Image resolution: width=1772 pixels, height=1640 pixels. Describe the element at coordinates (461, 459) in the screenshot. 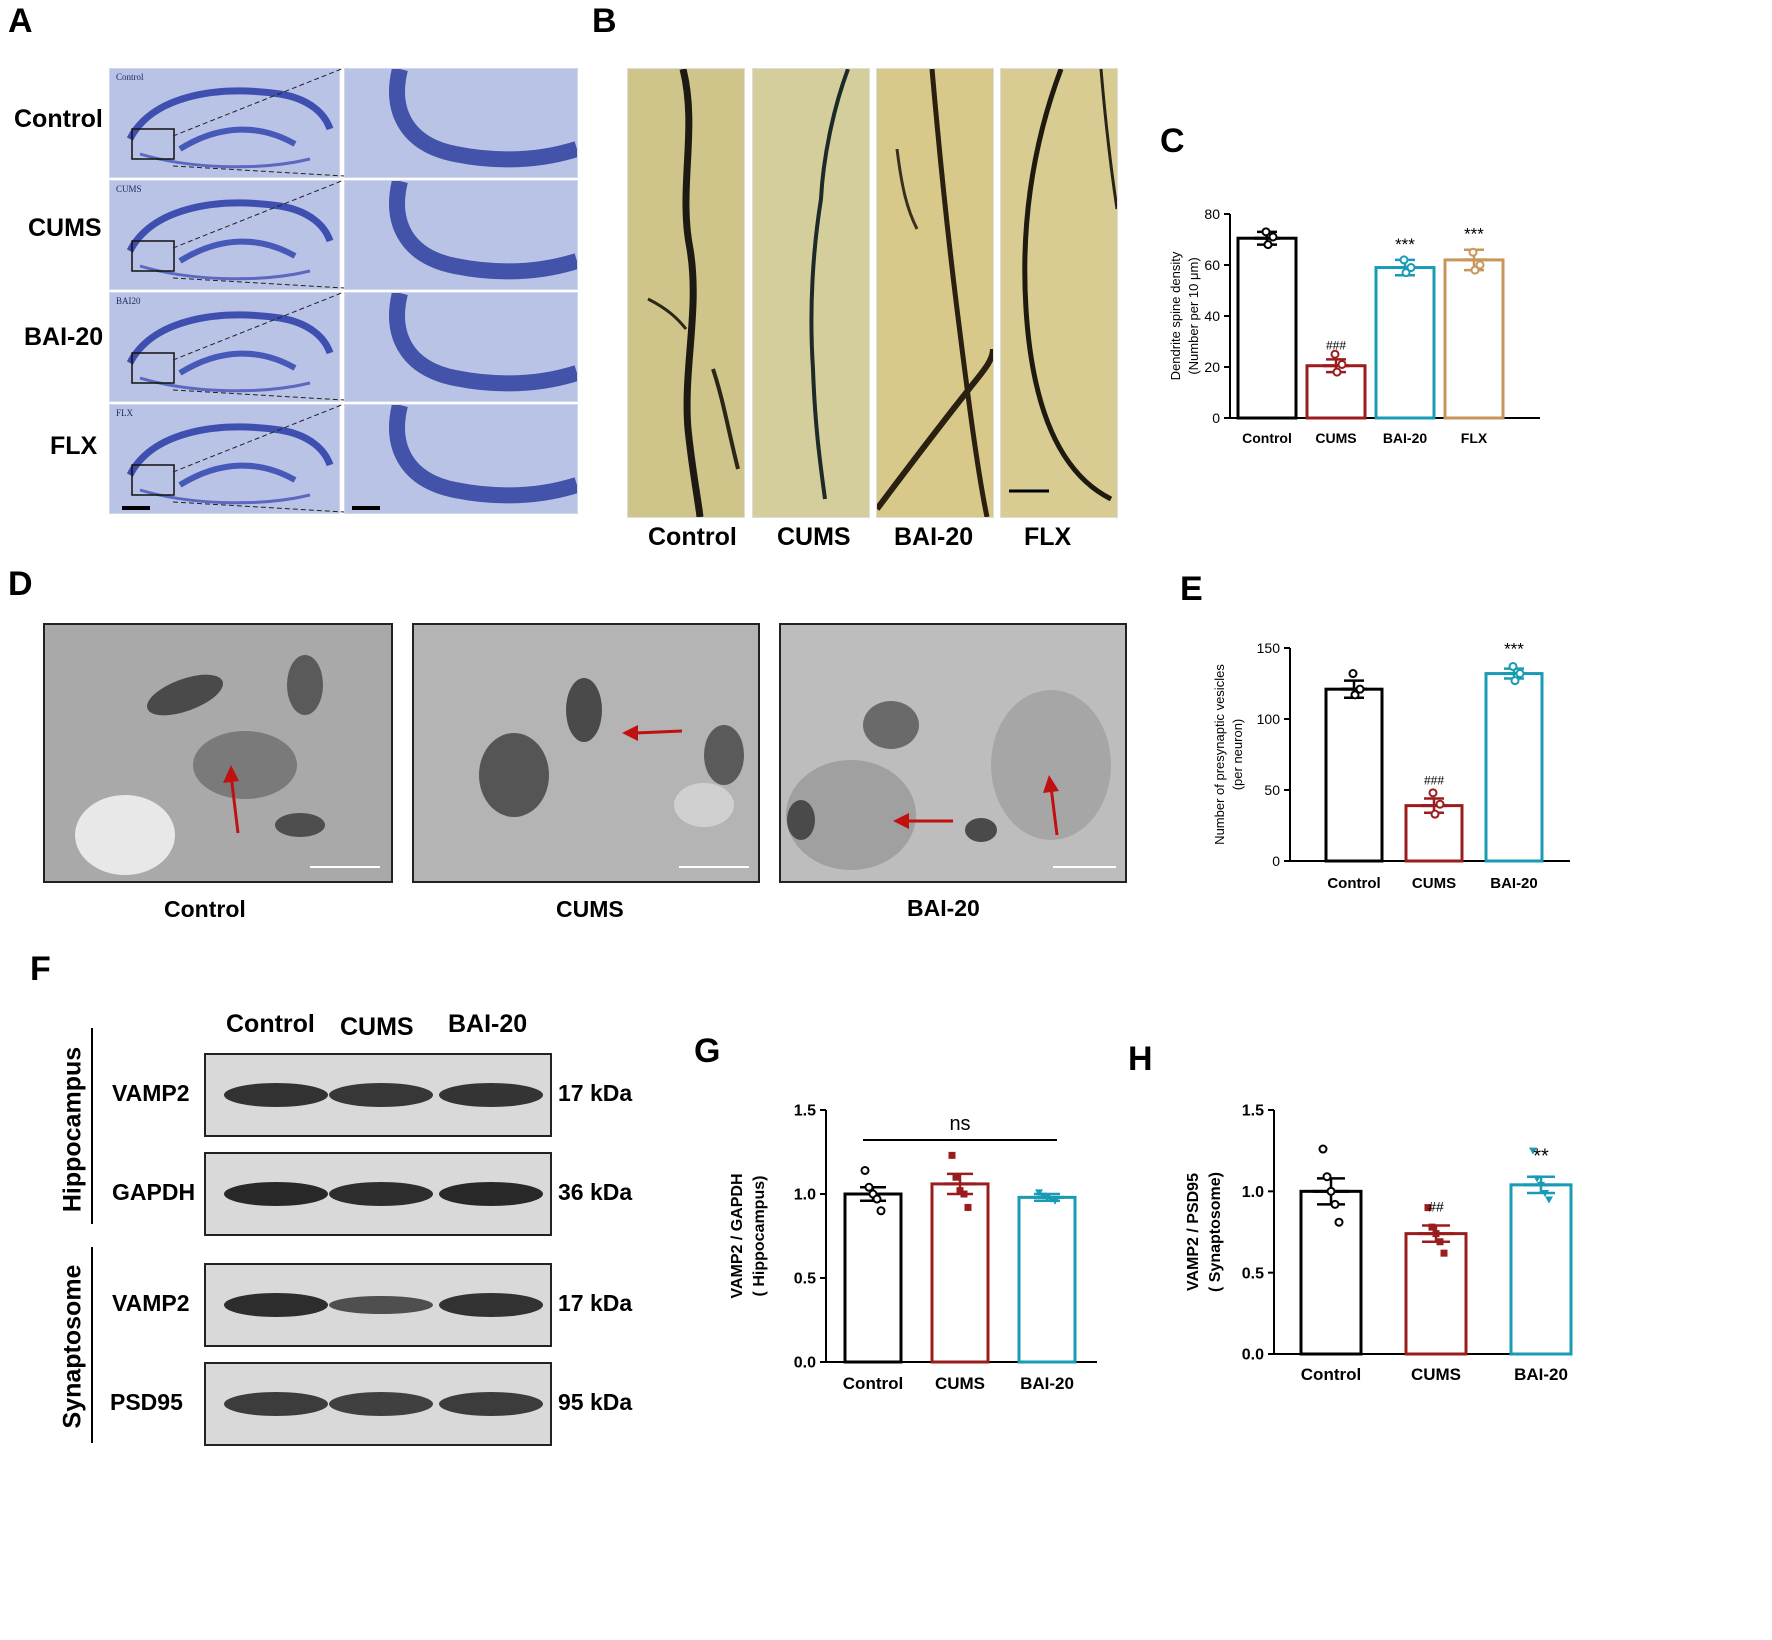

I see `ca-region-zoom-flx` at that location.